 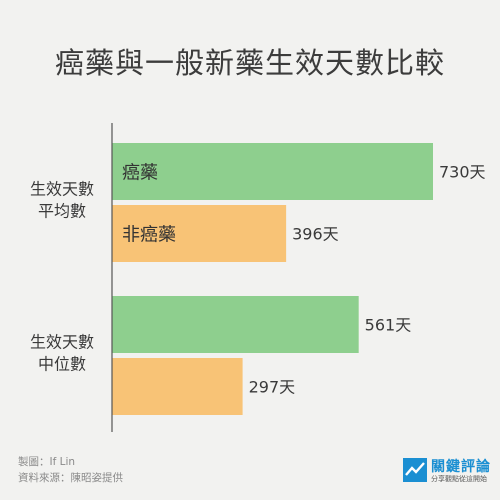 What do you see at coordinates (149, 235) in the screenshot?
I see `series-label-非癌藥: 非癌藥` at bounding box center [149, 235].